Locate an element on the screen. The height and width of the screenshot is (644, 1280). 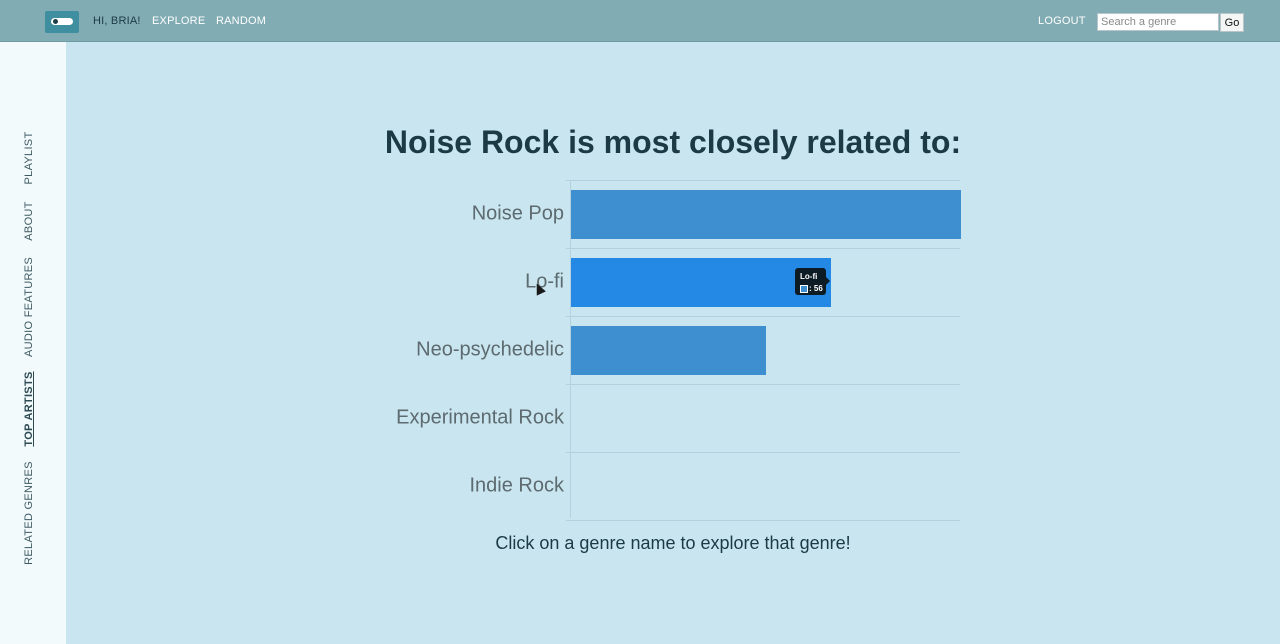
cassette-logo-icon is located at coordinates (62, 22).